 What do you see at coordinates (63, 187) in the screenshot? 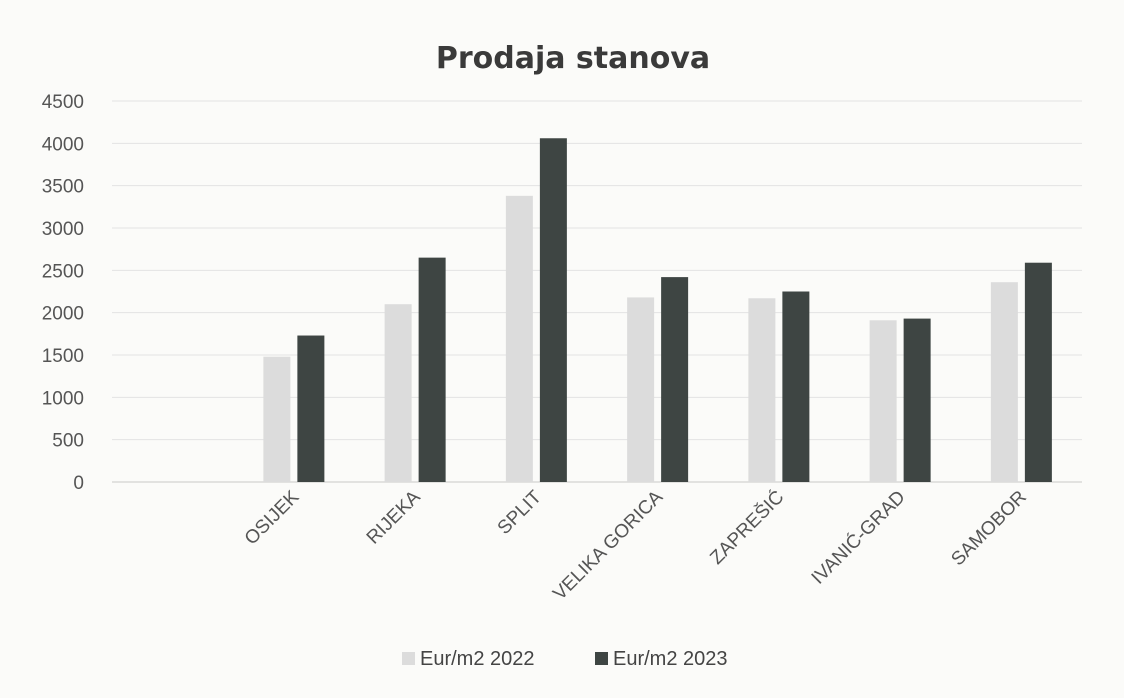
I see `y-tick-label: 3500` at bounding box center [63, 187].